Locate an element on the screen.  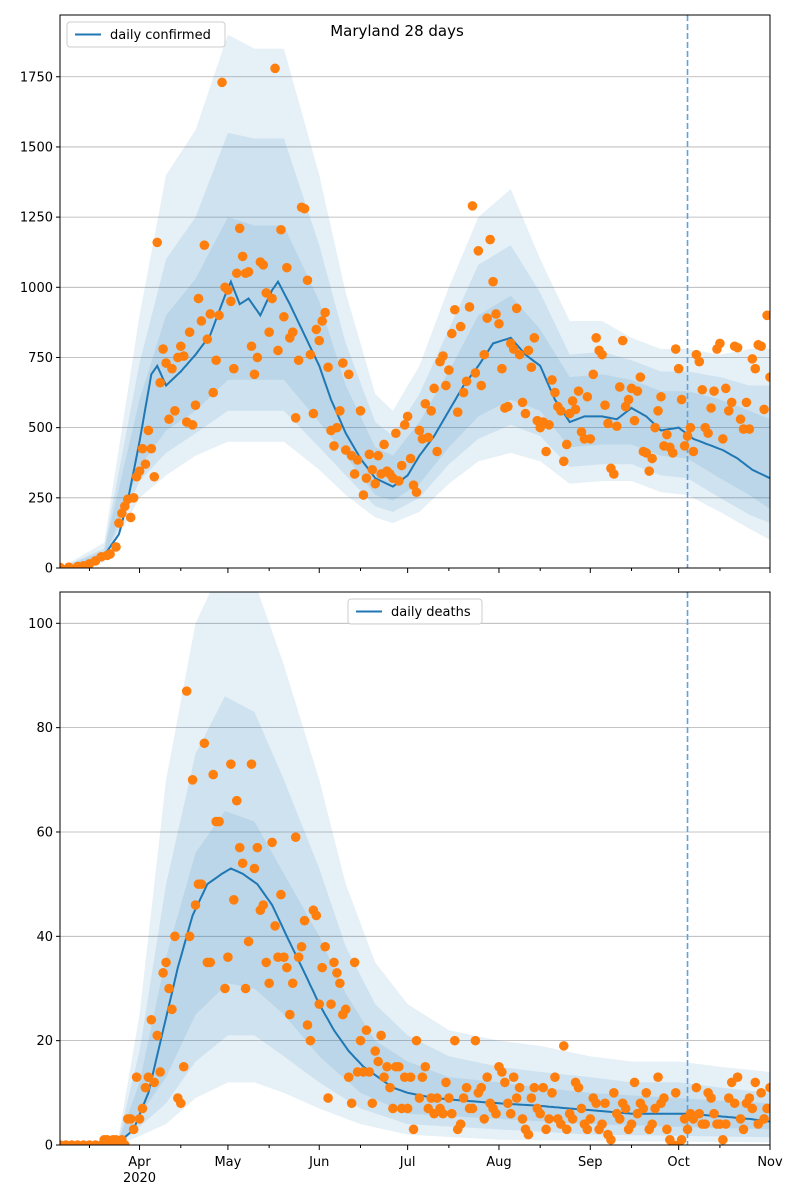
x-tick-label: Aug is located at coordinates (498, 1162).